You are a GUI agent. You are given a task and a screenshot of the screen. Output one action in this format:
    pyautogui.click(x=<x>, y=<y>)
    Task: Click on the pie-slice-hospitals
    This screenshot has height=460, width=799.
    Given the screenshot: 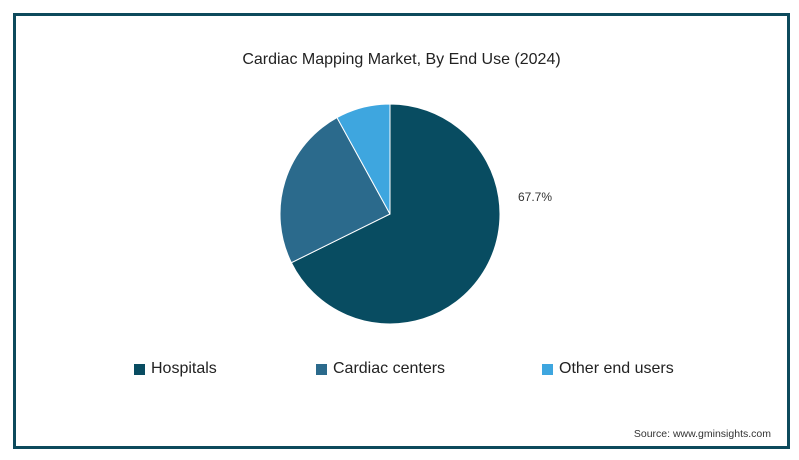 What is the action you would take?
    pyautogui.click(x=395, y=214)
    